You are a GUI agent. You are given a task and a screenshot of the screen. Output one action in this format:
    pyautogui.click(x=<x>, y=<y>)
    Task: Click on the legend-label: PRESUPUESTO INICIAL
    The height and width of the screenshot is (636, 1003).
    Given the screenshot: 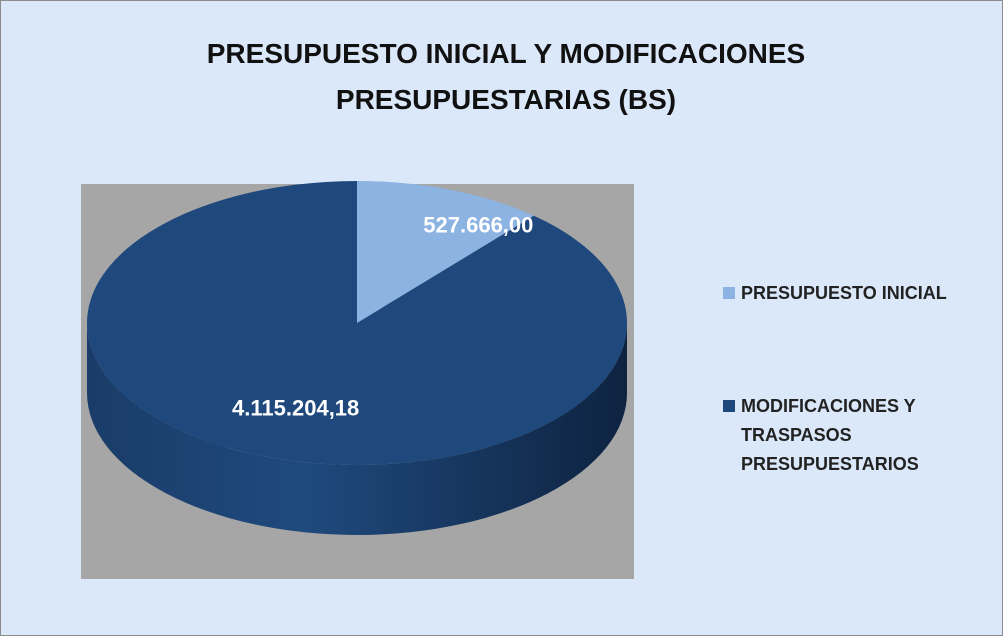 What is the action you would take?
    pyautogui.click(x=844, y=293)
    